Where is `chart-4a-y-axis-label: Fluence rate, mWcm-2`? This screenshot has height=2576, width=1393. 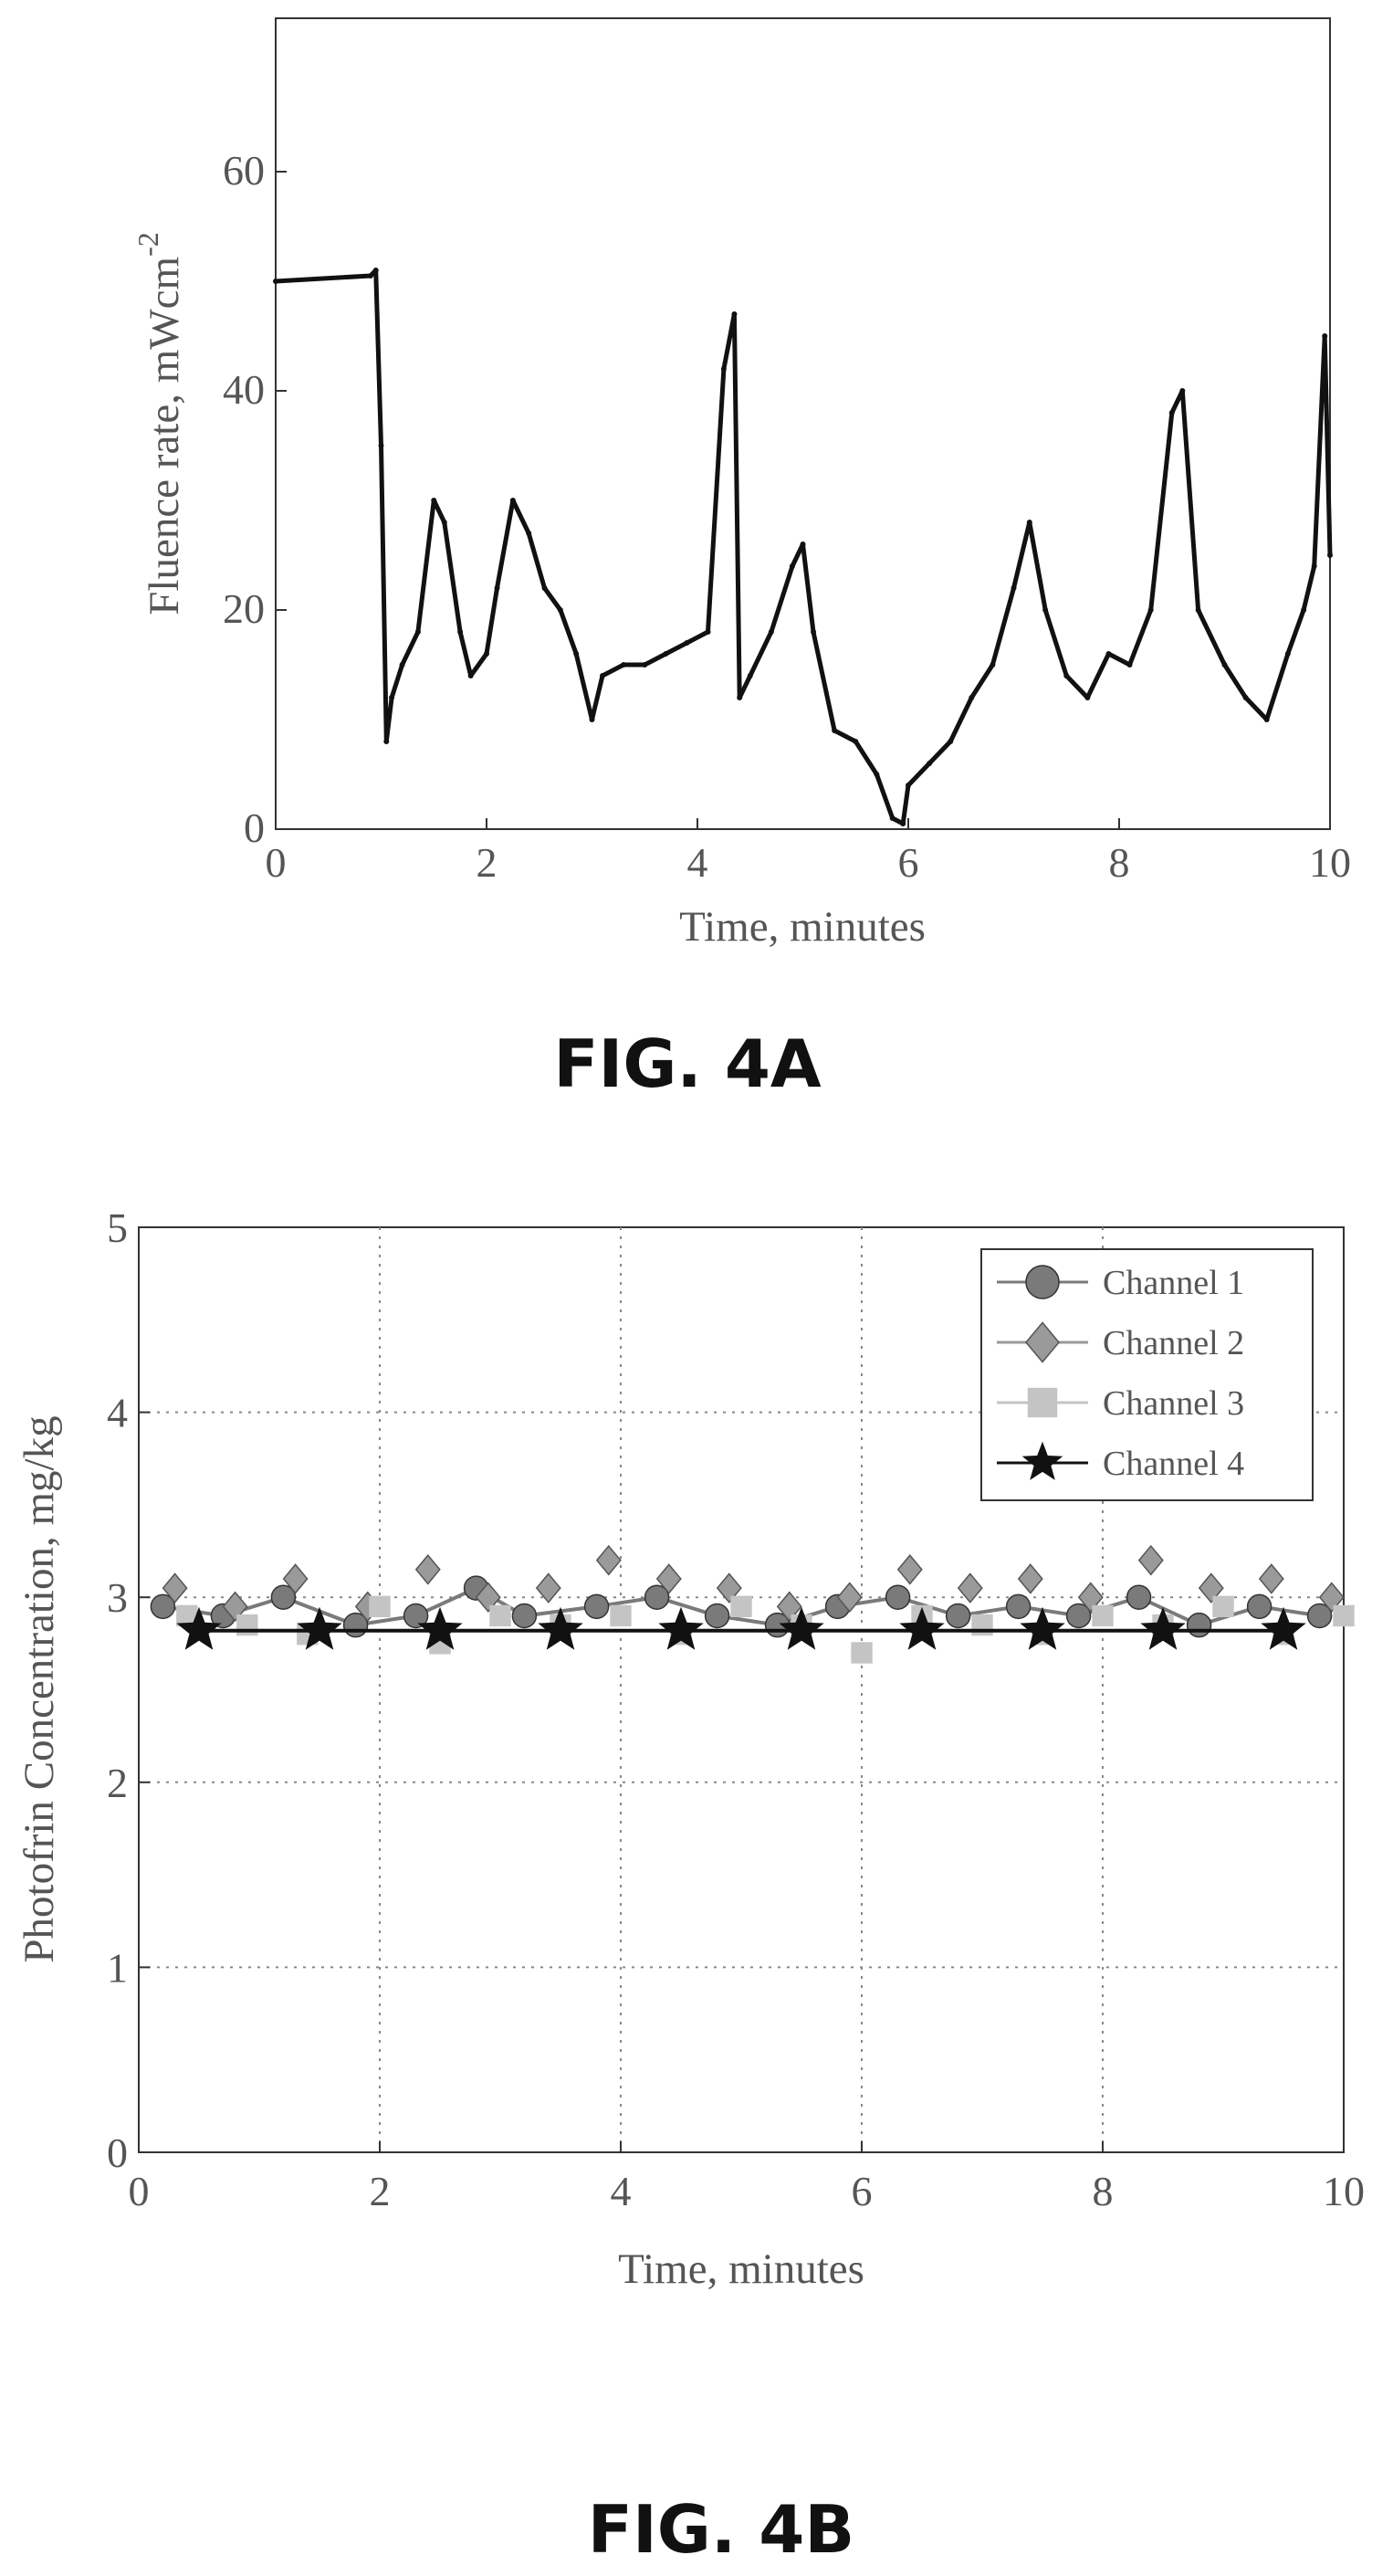
chart-4a-y-axis-label: Fluence rate, mWcm-2 is located at coordinates (160, 423).